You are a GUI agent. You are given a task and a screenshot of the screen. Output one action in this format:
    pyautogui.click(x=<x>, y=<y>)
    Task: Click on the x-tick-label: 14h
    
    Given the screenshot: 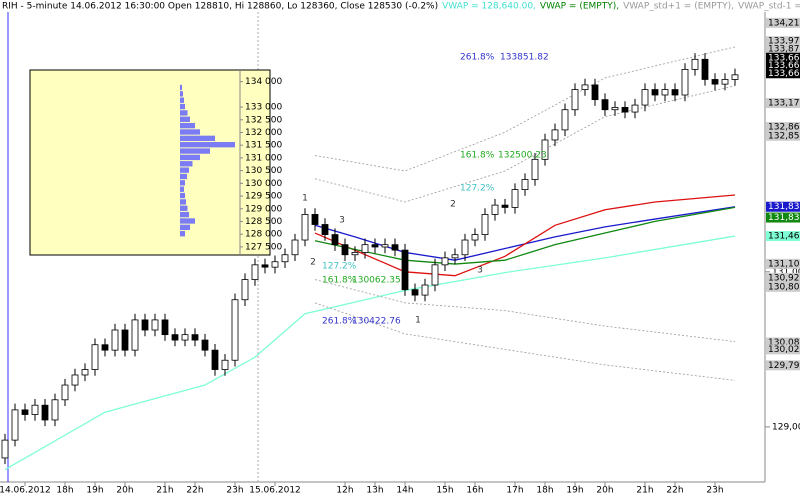 What is the action you would take?
    pyautogui.click(x=404, y=490)
    